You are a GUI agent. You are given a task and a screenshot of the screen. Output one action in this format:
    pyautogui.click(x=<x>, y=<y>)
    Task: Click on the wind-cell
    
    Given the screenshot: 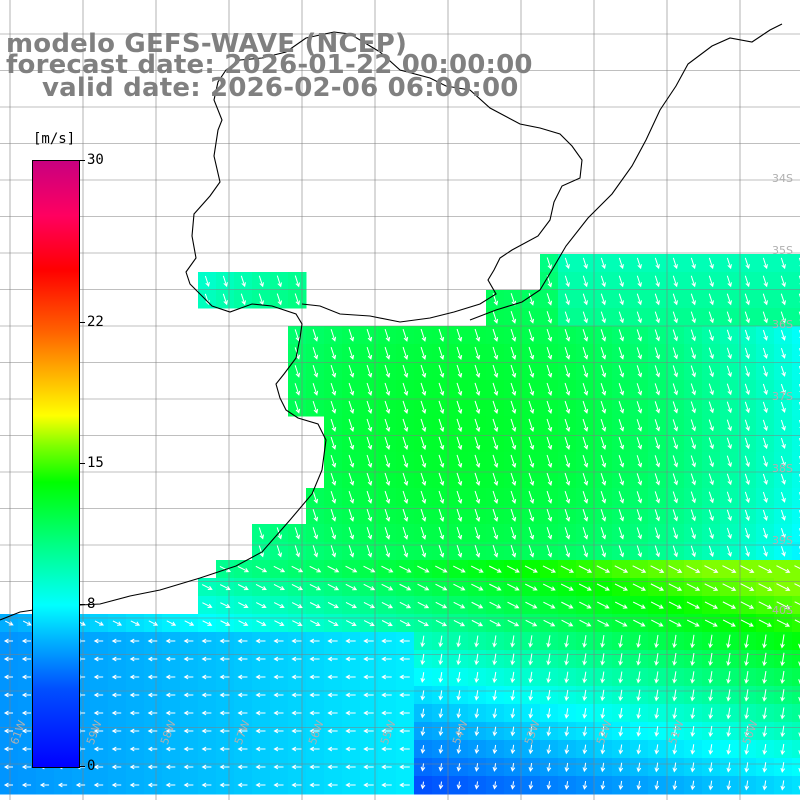 What is the action you would take?
    pyautogui.click(x=796, y=623)
    